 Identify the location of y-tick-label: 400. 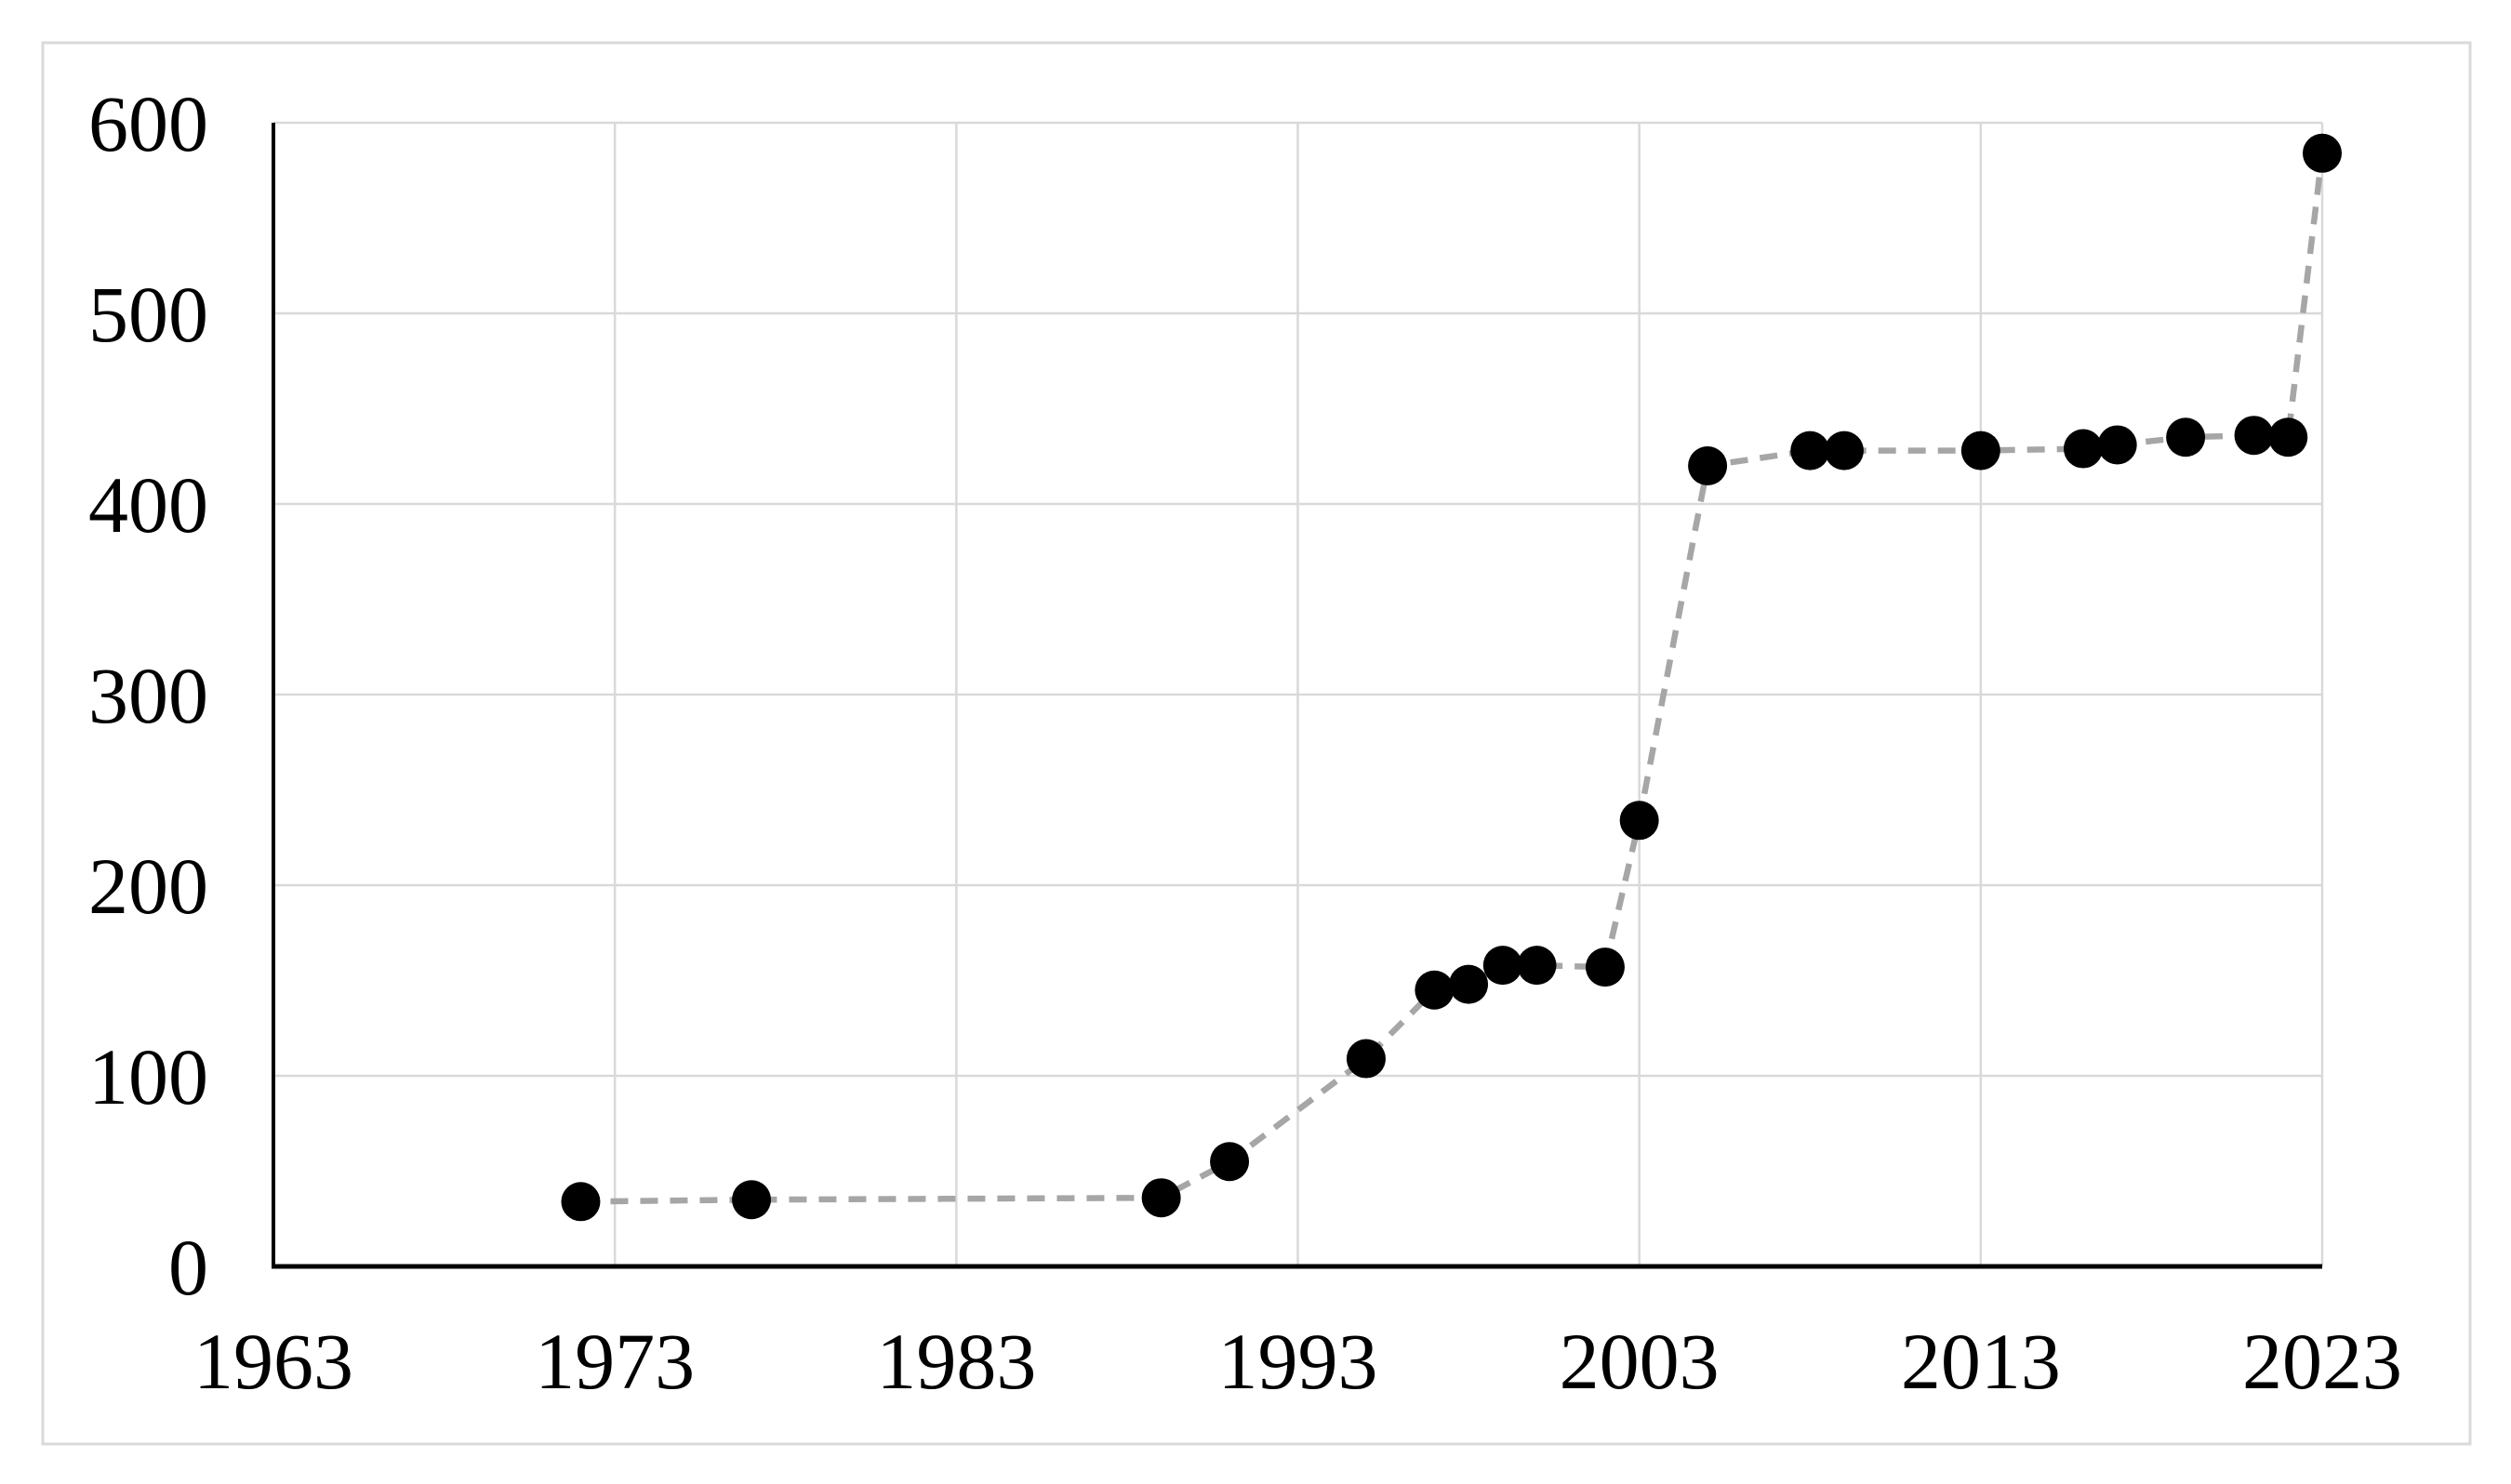
(148, 505).